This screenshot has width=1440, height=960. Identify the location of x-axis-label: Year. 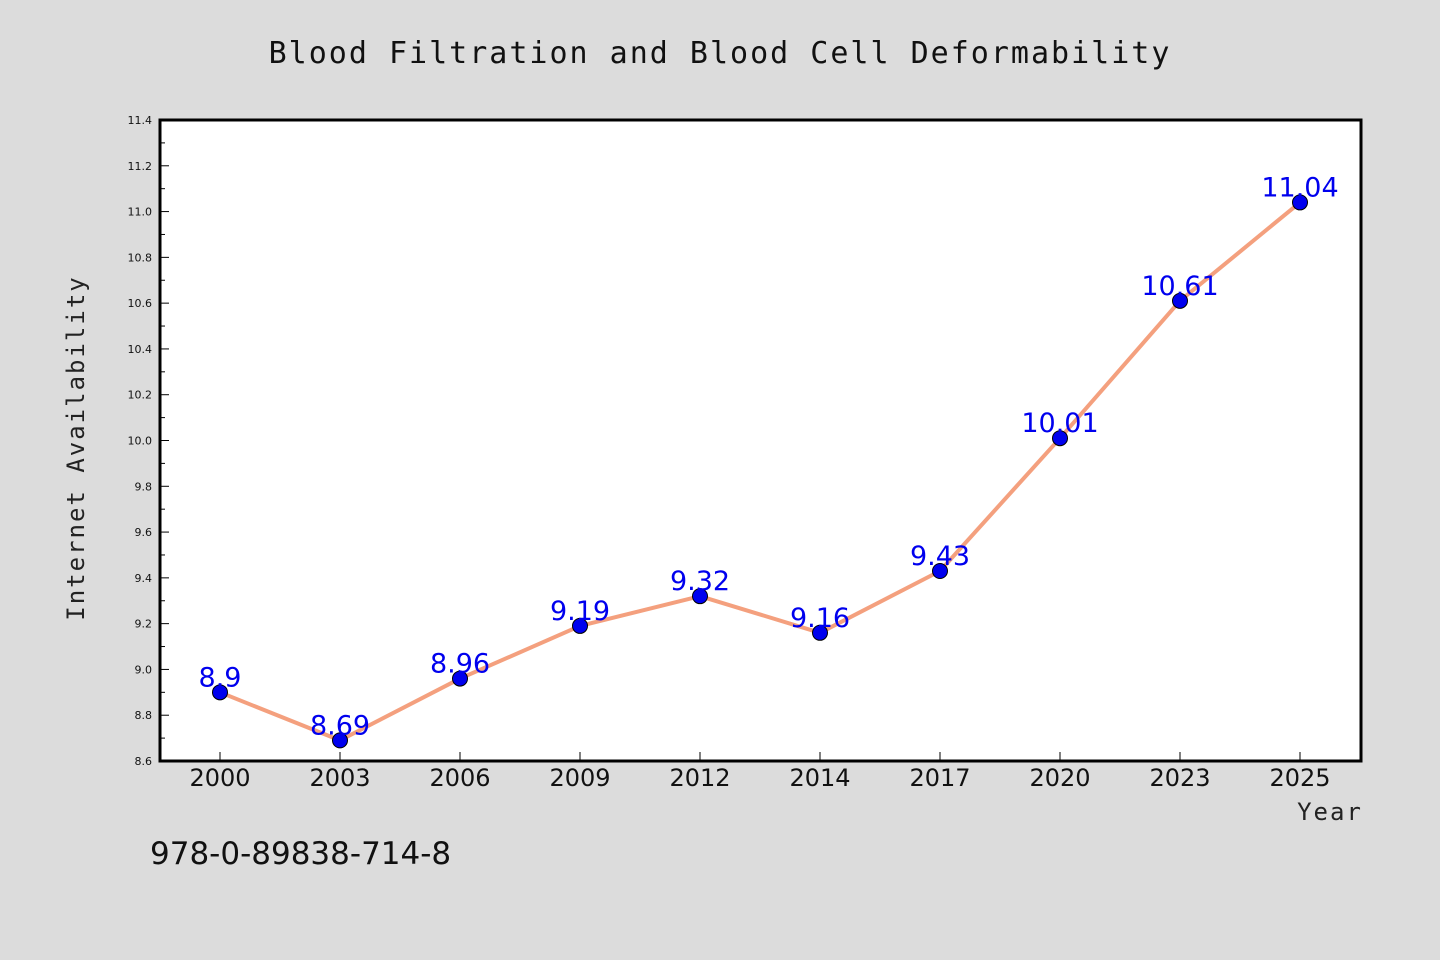
(1330, 812).